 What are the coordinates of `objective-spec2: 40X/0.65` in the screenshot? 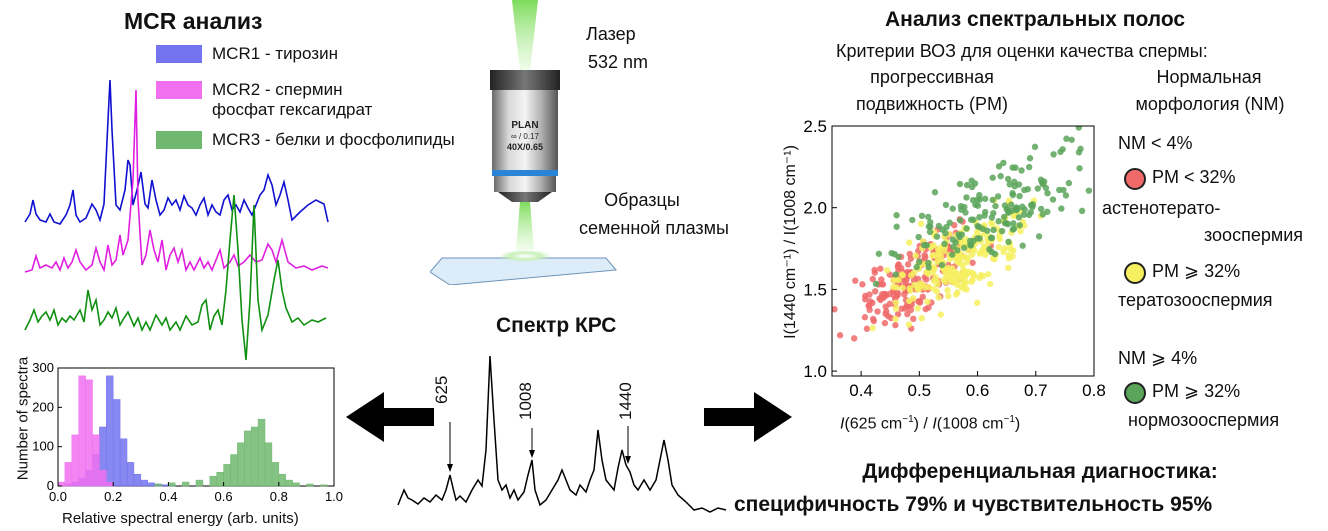 It's located at (525, 147).